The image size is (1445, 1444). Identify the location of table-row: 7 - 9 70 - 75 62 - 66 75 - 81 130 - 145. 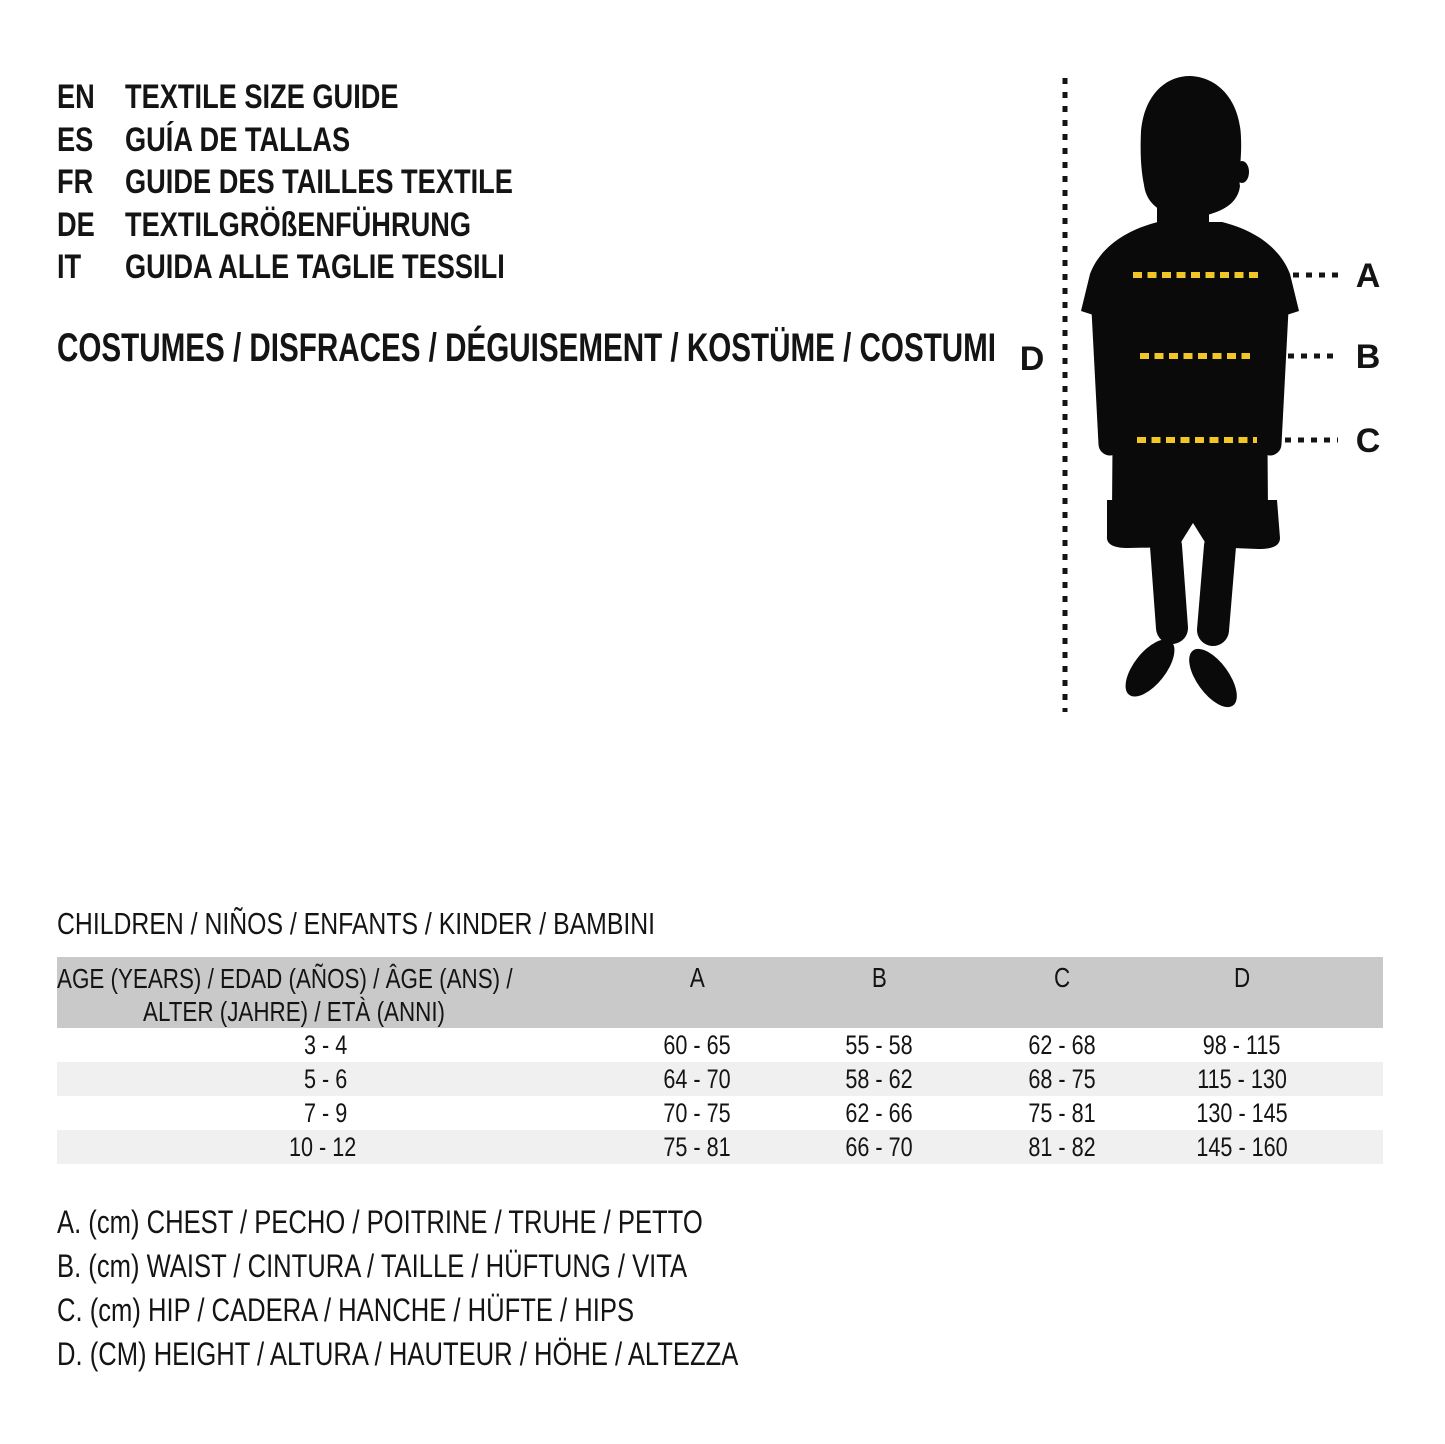
(720, 1113).